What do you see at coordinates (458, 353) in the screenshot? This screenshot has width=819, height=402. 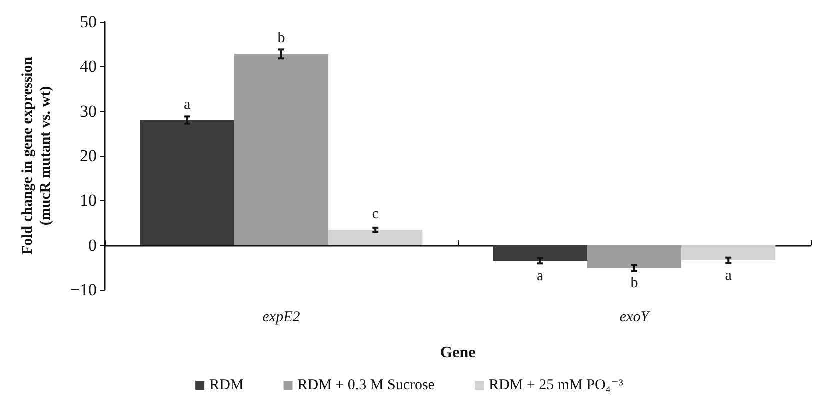 I see `x-axis-title: Gene` at bounding box center [458, 353].